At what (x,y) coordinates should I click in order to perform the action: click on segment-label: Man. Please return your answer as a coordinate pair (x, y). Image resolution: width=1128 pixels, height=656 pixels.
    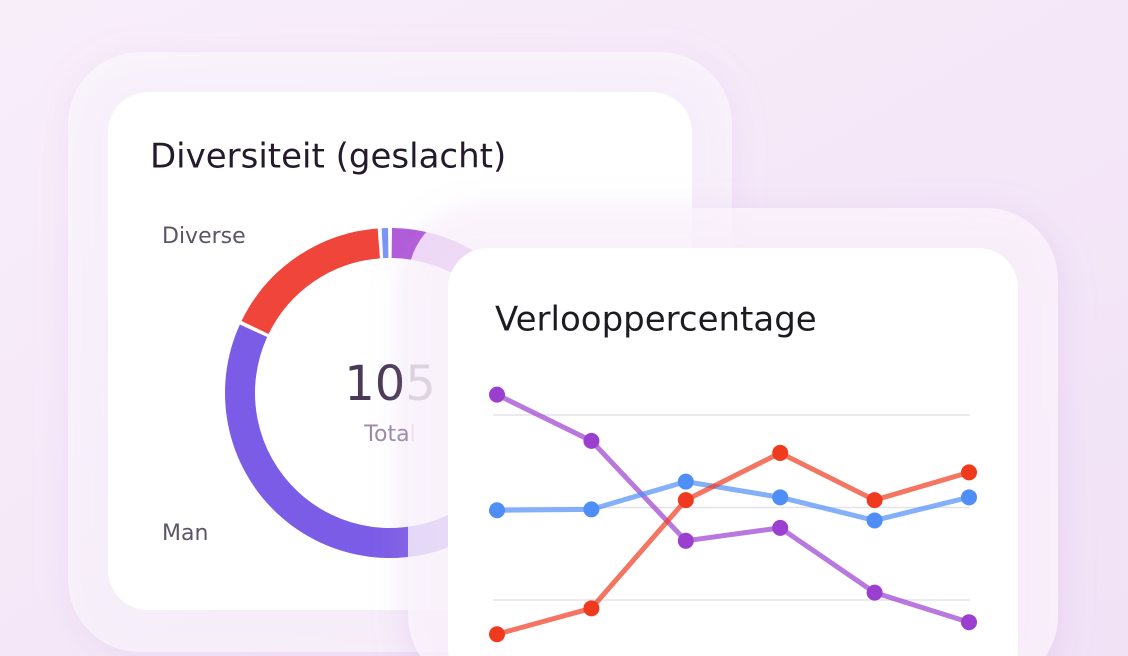
    Looking at the image, I should click on (185, 533).